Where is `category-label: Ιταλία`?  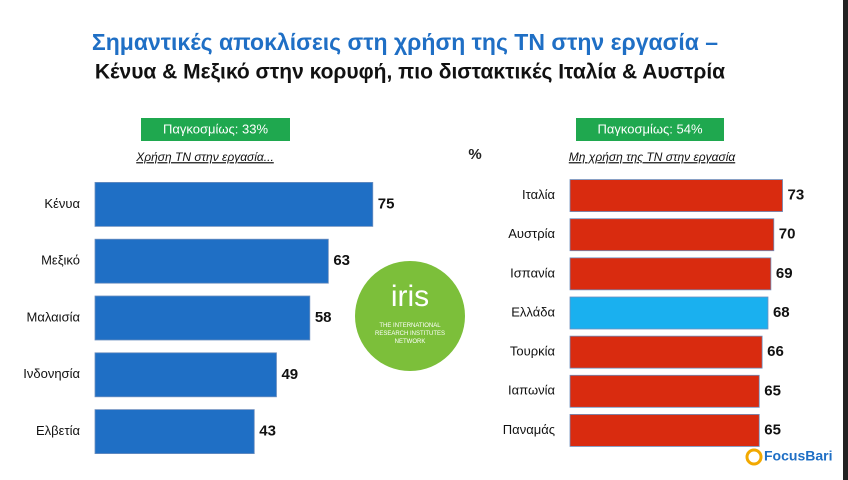 category-label: Ιταλία is located at coordinates (538, 194).